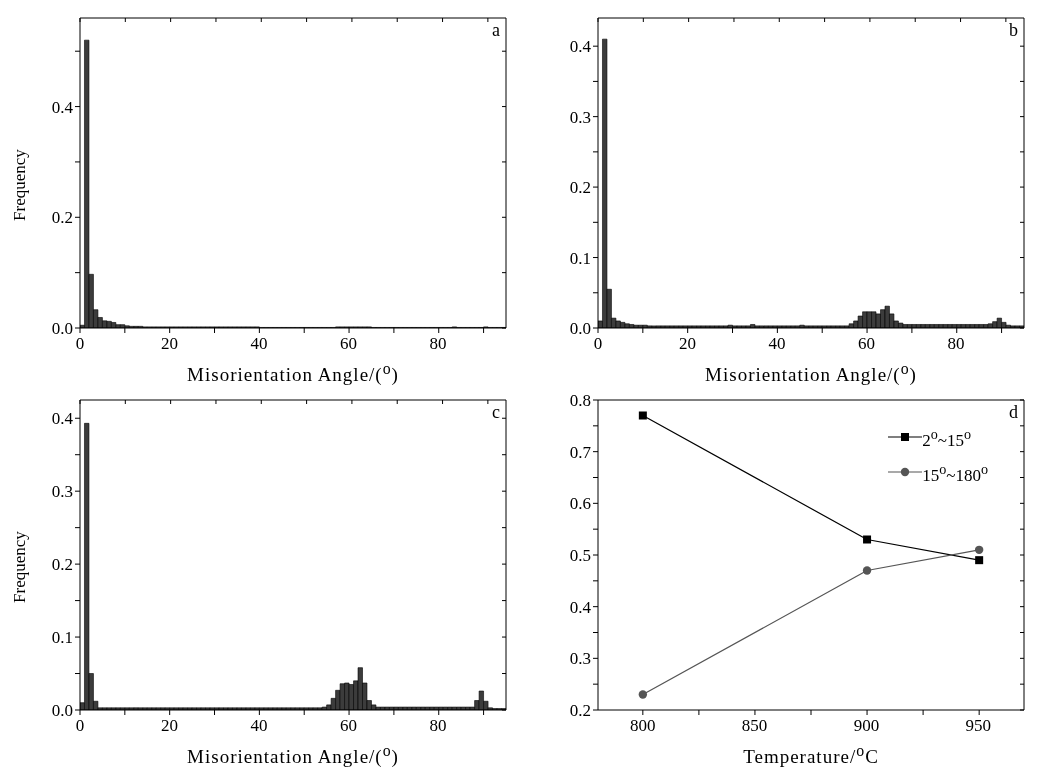  I want to click on annotation: b, so click(1013, 30).